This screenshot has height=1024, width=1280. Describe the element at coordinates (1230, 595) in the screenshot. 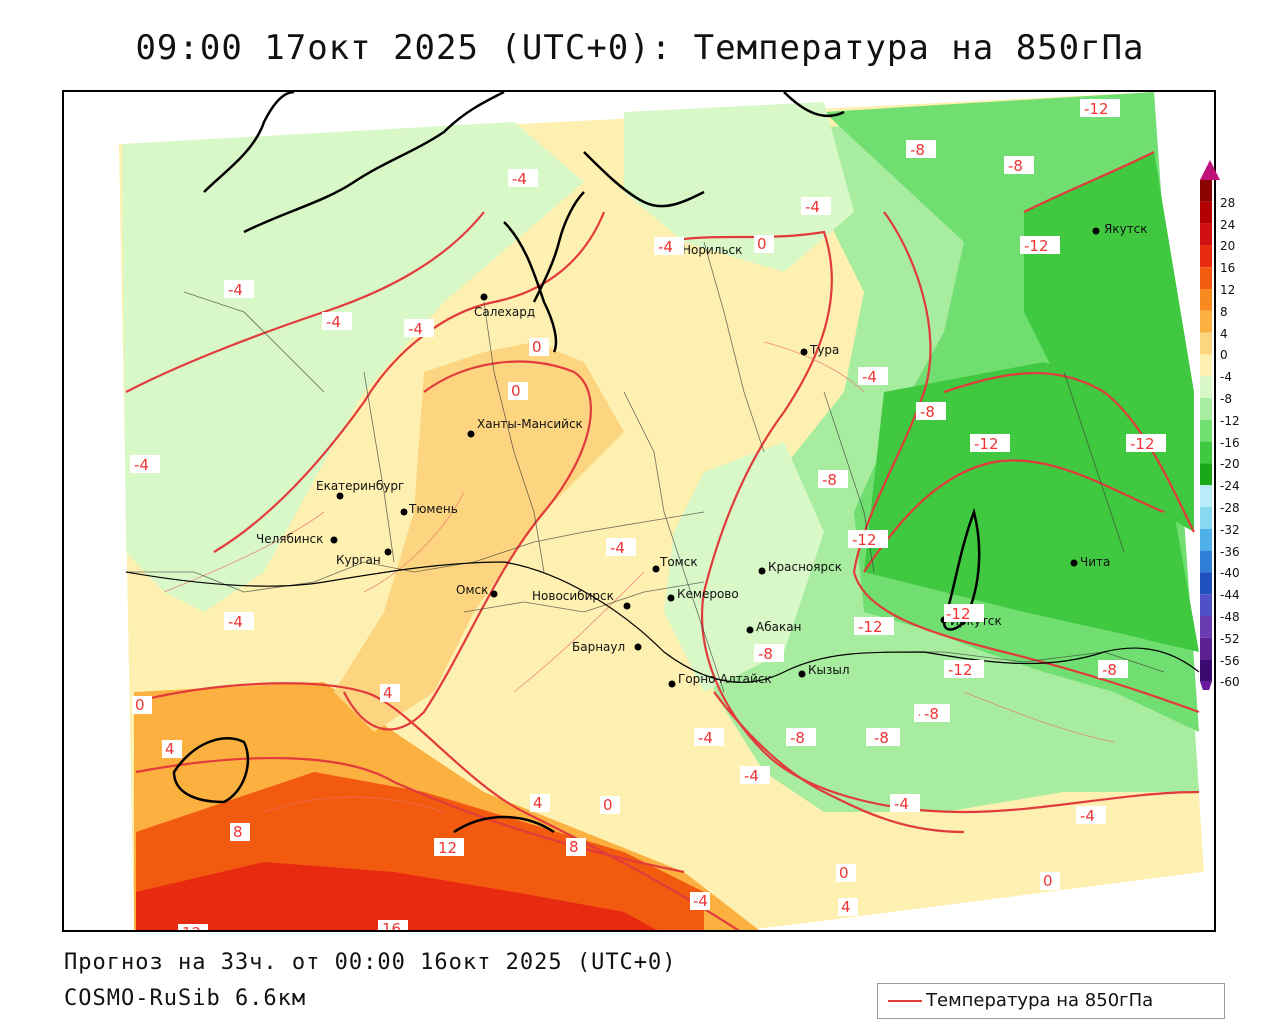

I see `colorbar-tick-label: -44` at that location.